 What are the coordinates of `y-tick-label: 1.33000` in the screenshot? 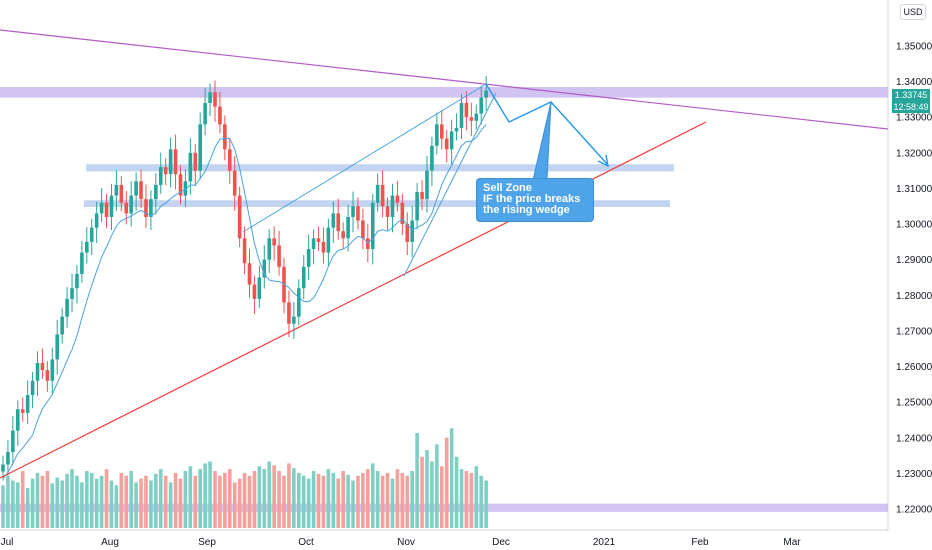 It's located at (914, 118).